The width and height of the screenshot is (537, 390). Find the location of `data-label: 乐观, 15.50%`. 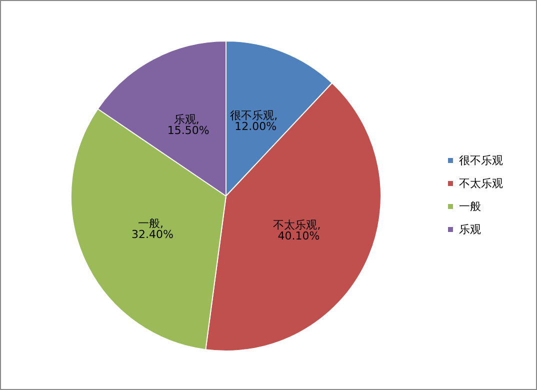

data-label: 乐观, 15.50% is located at coordinates (188, 124).